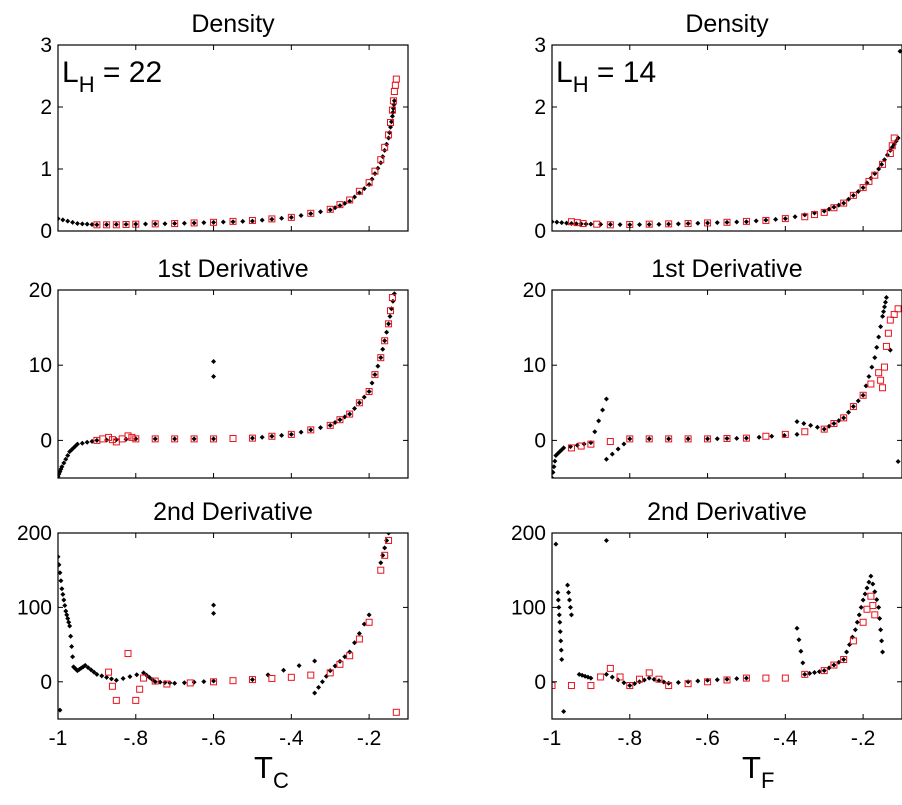  What do you see at coordinates (718, 126) in the screenshot?
I see `chart-panel-1: Density 0 1 2 3` at bounding box center [718, 126].